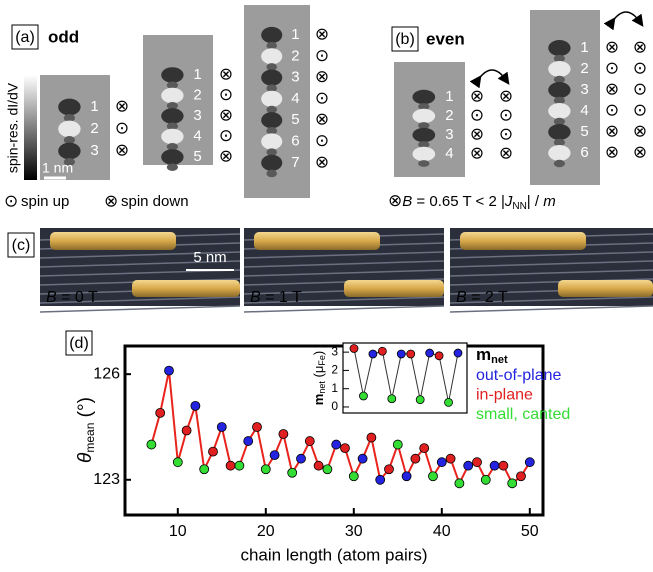 This screenshot has width=653, height=572. Describe the element at coordinates (472, 201) in the screenshot. I see `field-label: ⊗B = 0.65 T < 2 |JNN| / m` at that location.